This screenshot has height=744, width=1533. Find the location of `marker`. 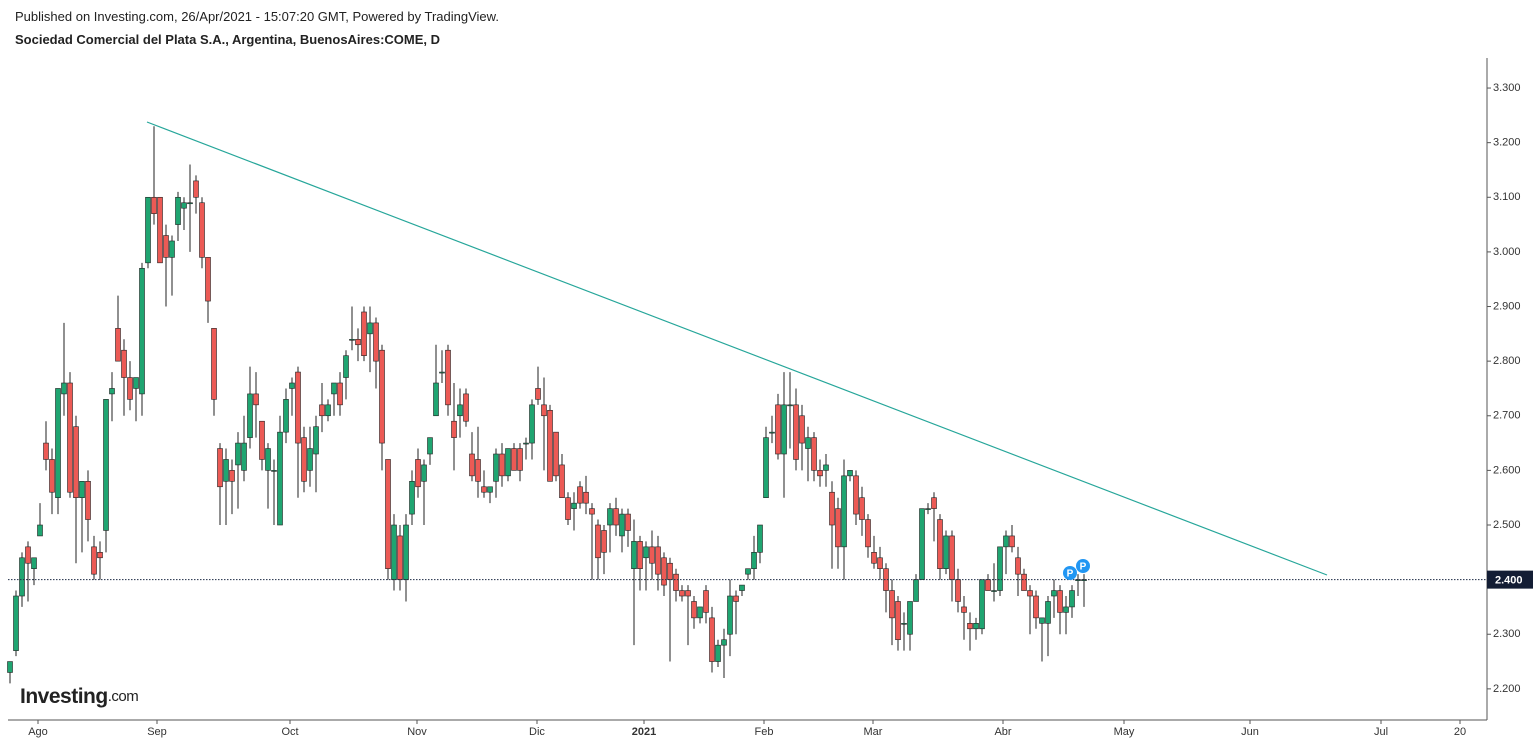

marker is located at coordinates (1083, 566).